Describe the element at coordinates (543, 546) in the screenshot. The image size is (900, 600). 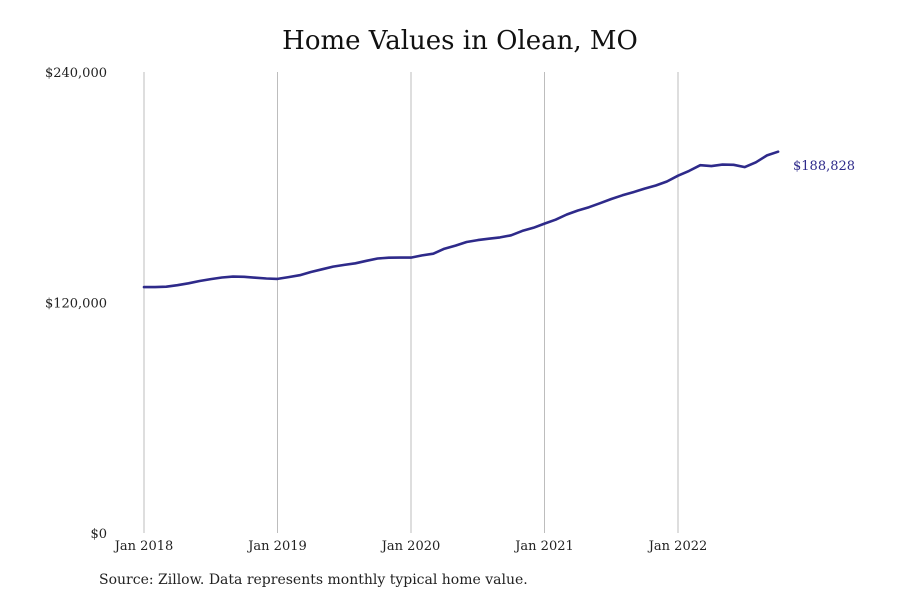
I see `x-tick-label: Jan 2021` at that location.